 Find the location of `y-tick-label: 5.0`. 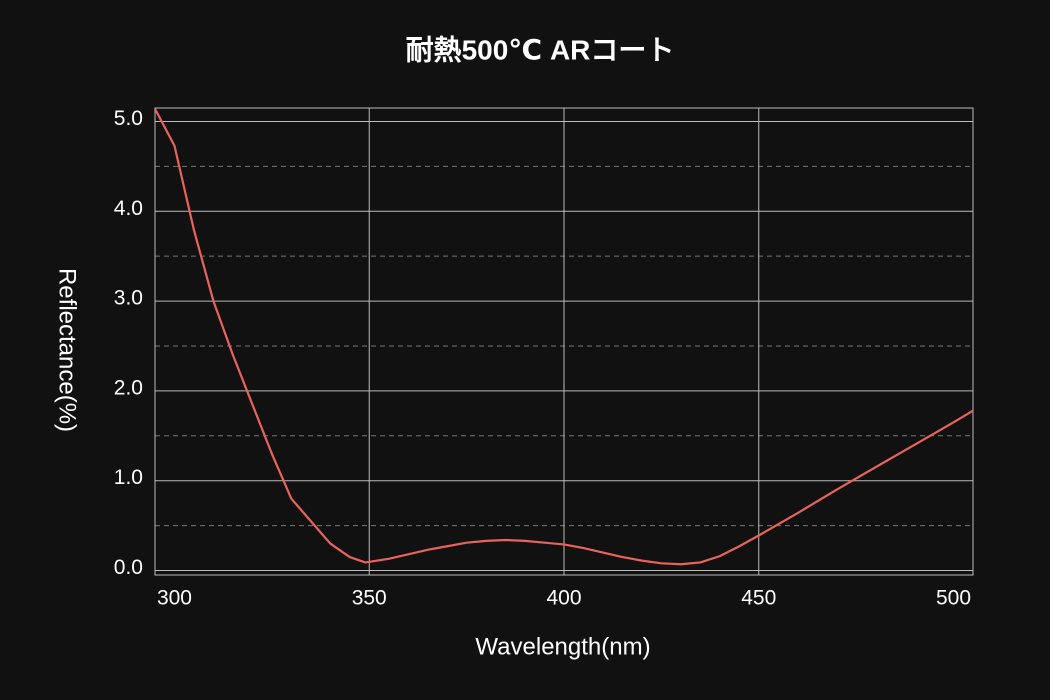

y-tick-label: 5.0 is located at coordinates (128, 118).